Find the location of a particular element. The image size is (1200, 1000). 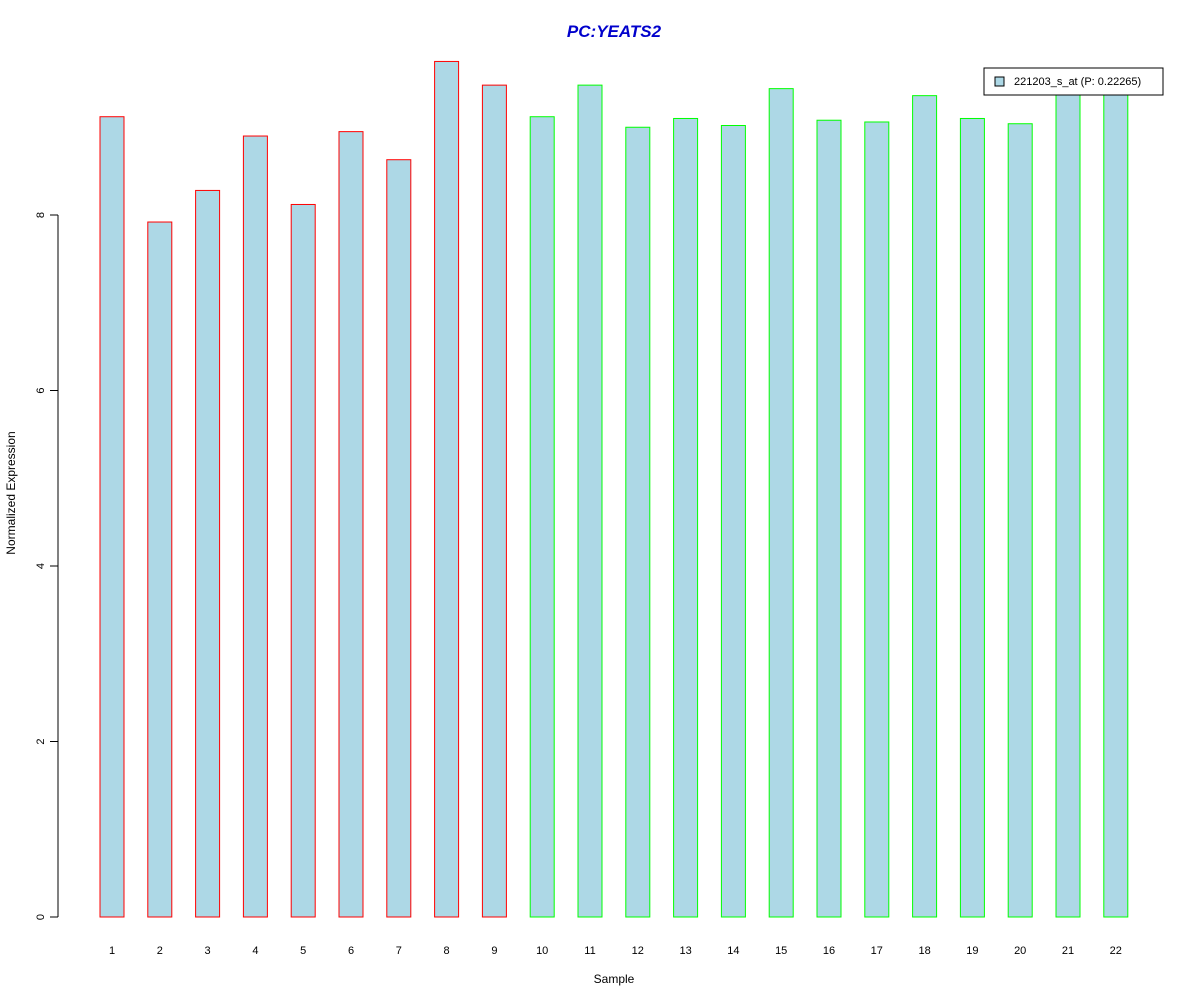

y-tick-label: 6 is located at coordinates (41, 390).